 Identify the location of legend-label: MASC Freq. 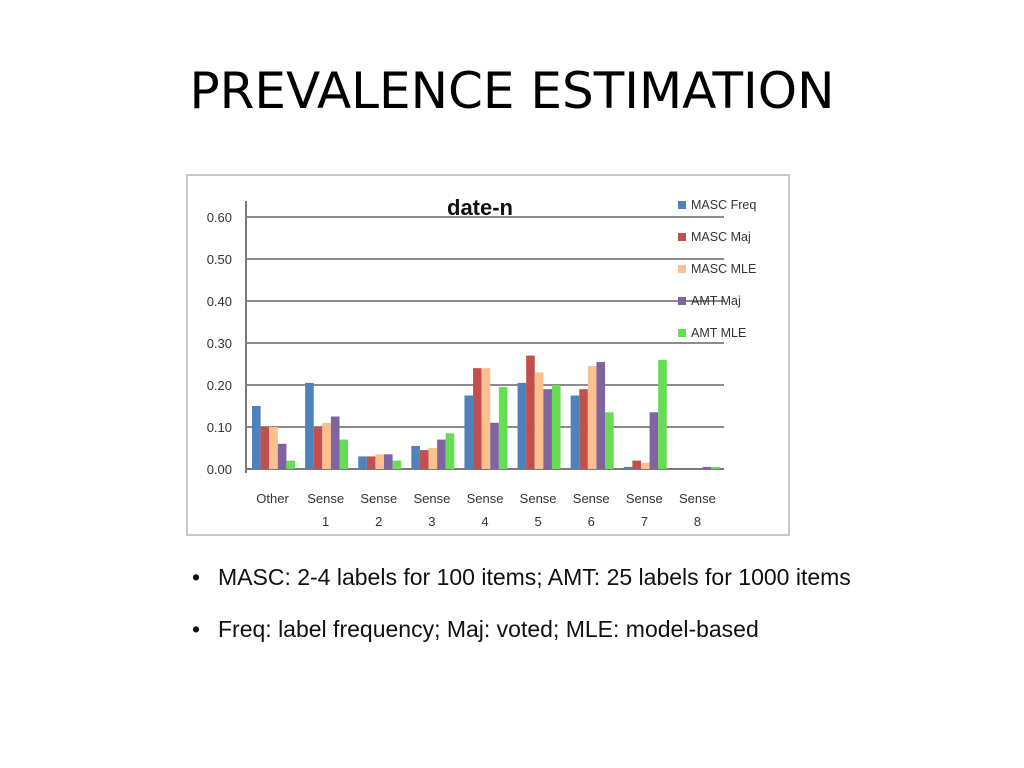
(723, 205).